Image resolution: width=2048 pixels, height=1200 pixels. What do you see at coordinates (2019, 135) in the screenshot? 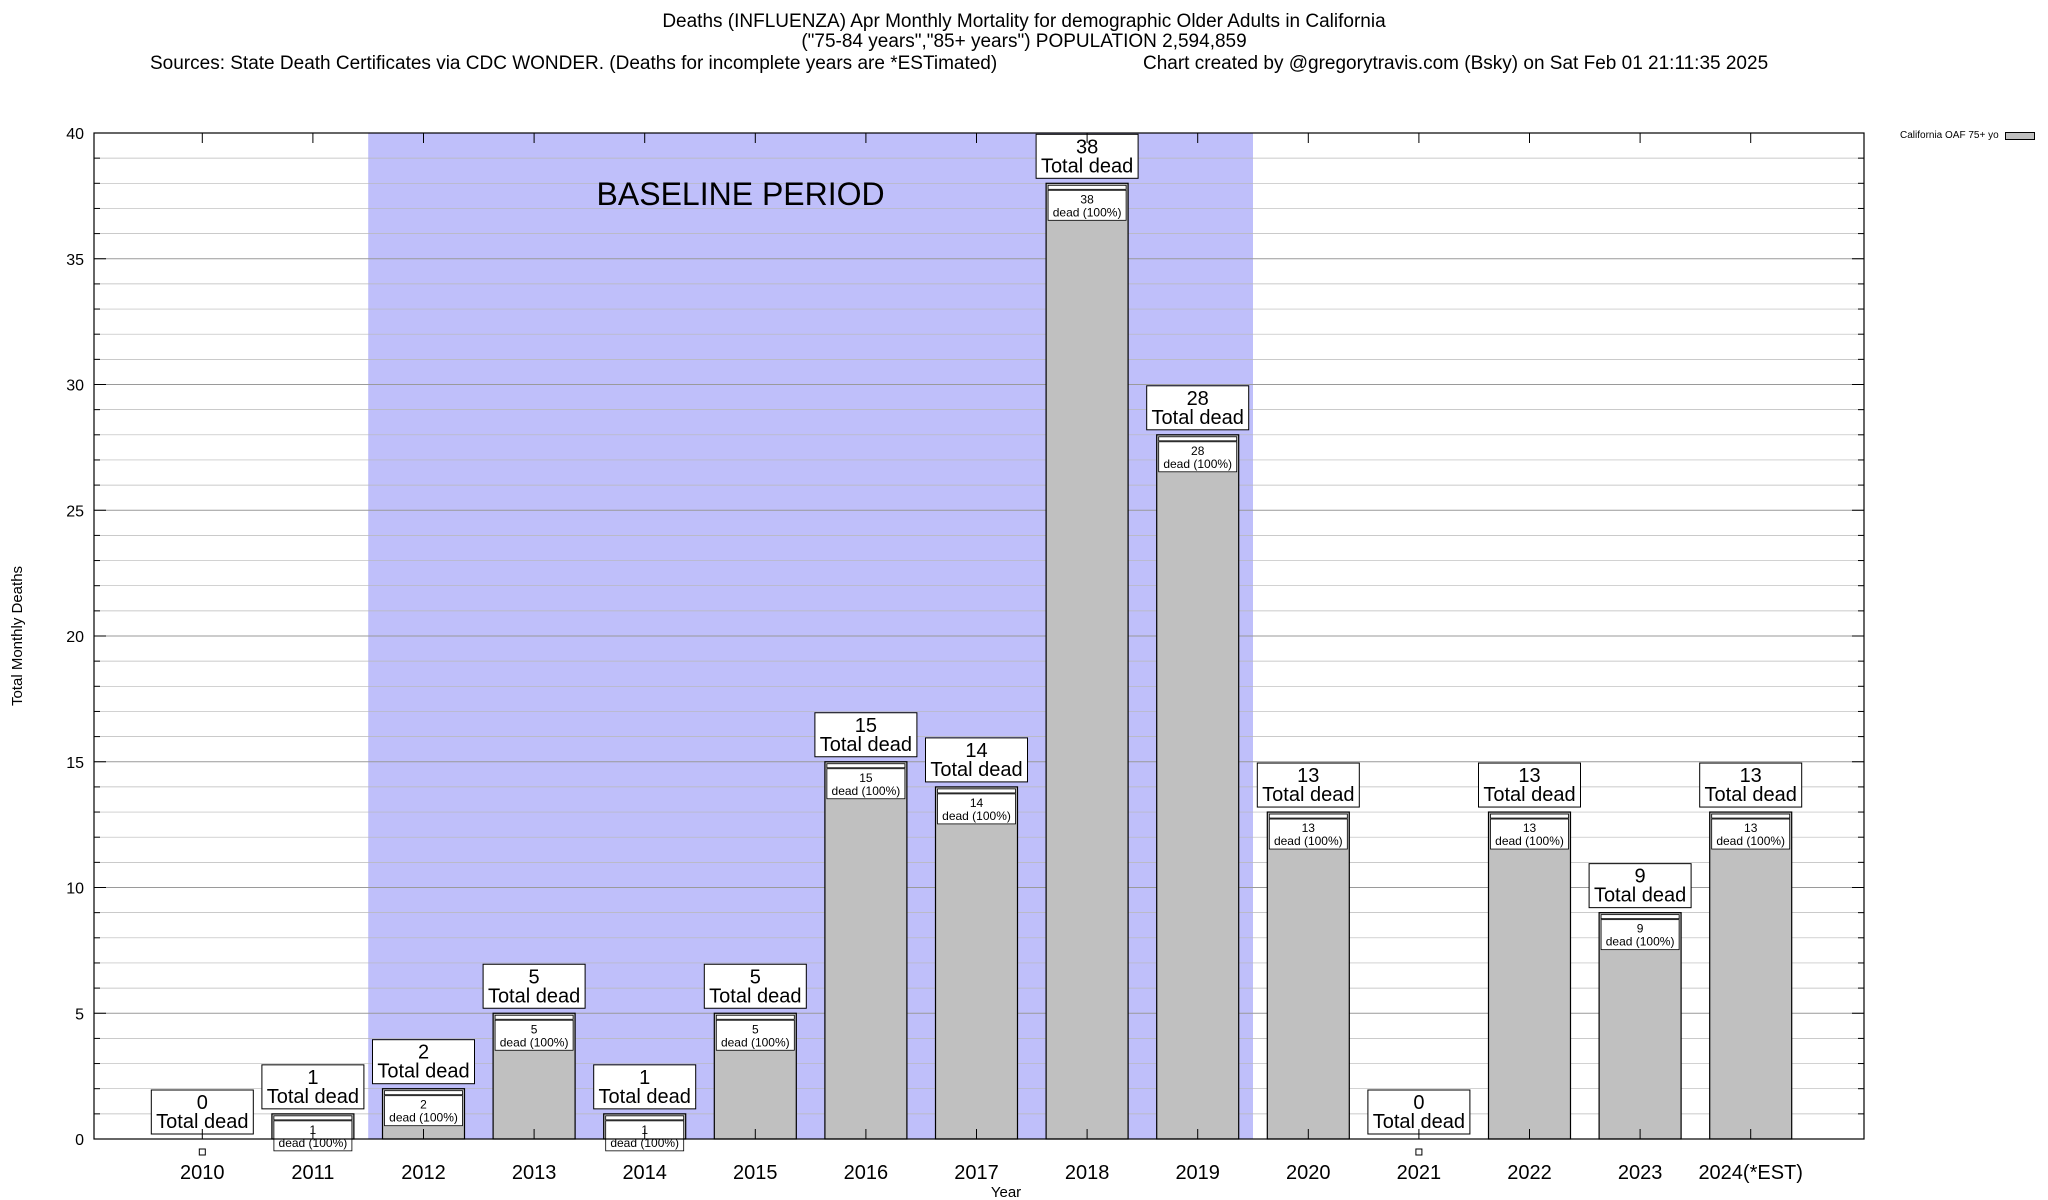
I see `legend-swatch` at bounding box center [2019, 135].